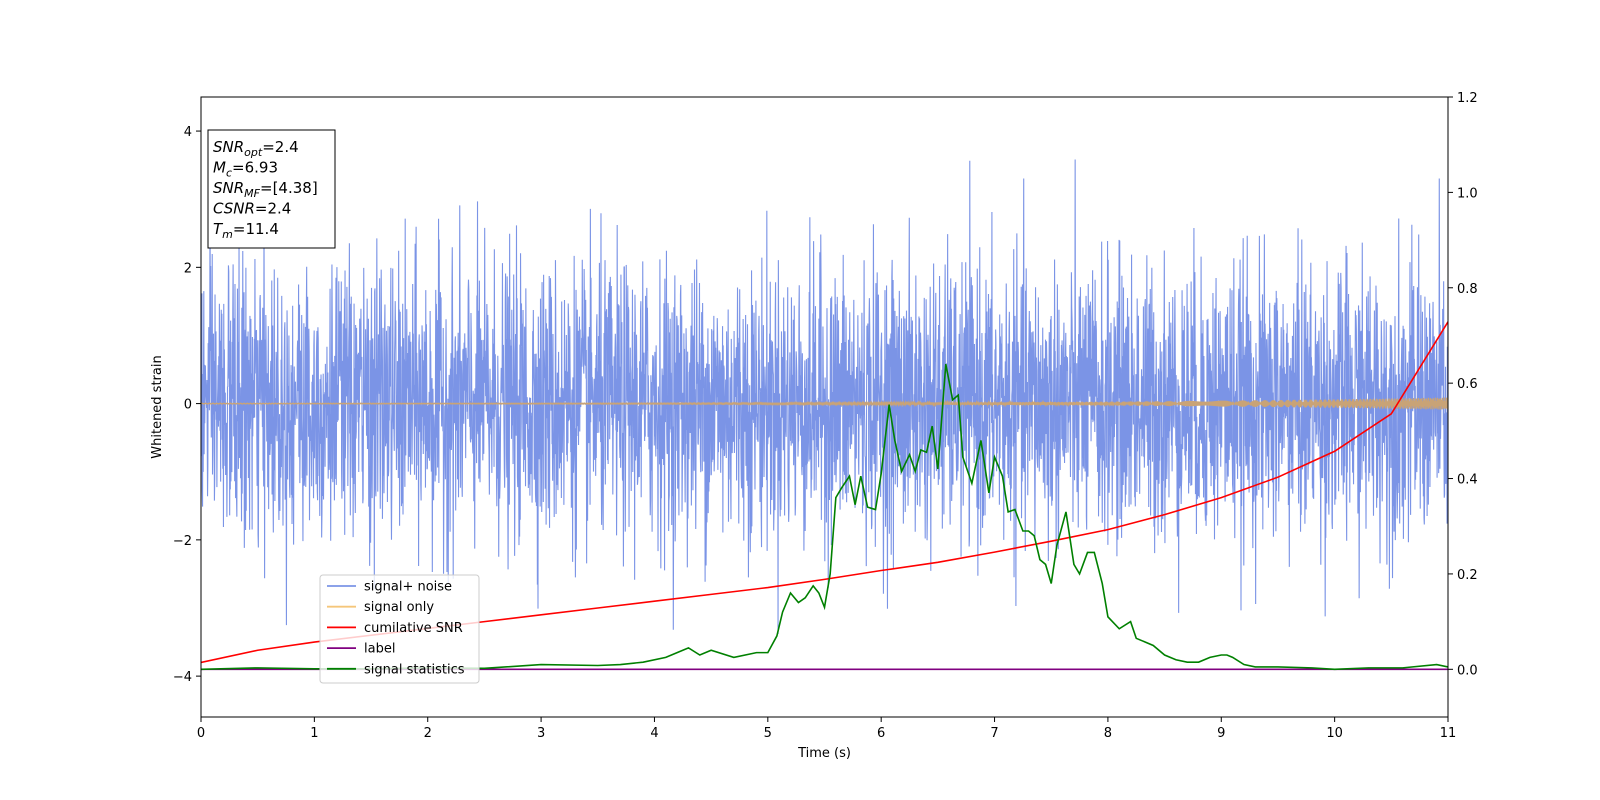  What do you see at coordinates (188, 132) in the screenshot?
I see `y-tick-label: 4` at bounding box center [188, 132].